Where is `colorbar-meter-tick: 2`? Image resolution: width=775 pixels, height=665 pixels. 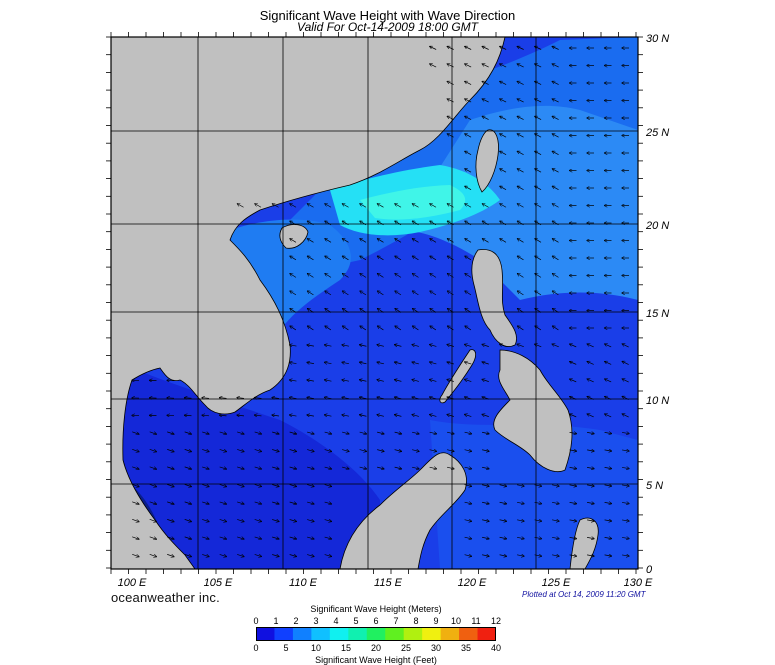
colorbar-meter-tick: 2 is located at coordinates (296, 621).